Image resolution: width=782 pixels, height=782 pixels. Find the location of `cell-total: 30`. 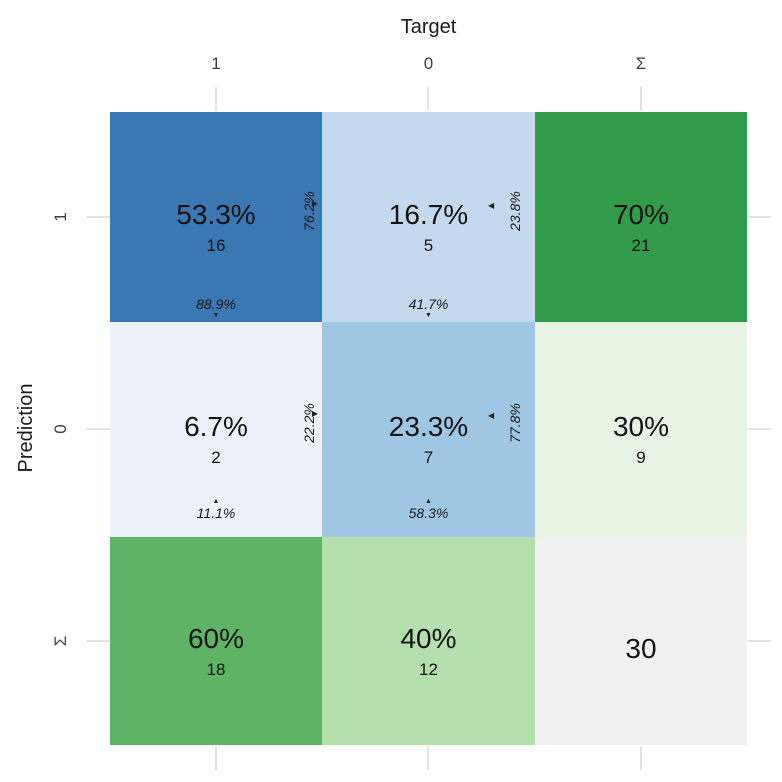

cell-total: 30 is located at coordinates (641, 641).